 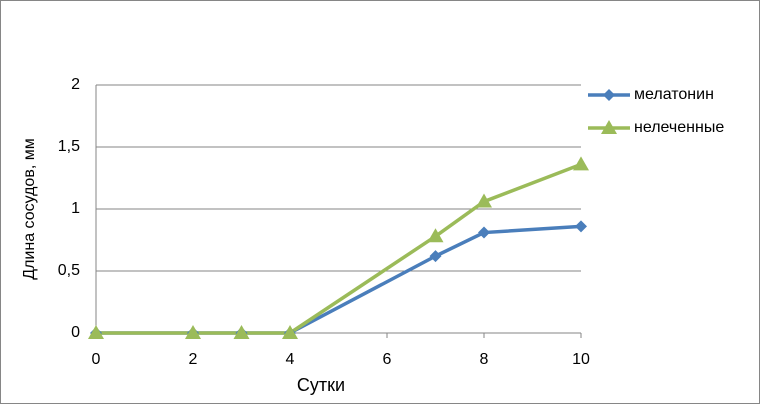 I want to click on x-tick-label: 2, so click(x=193, y=359).